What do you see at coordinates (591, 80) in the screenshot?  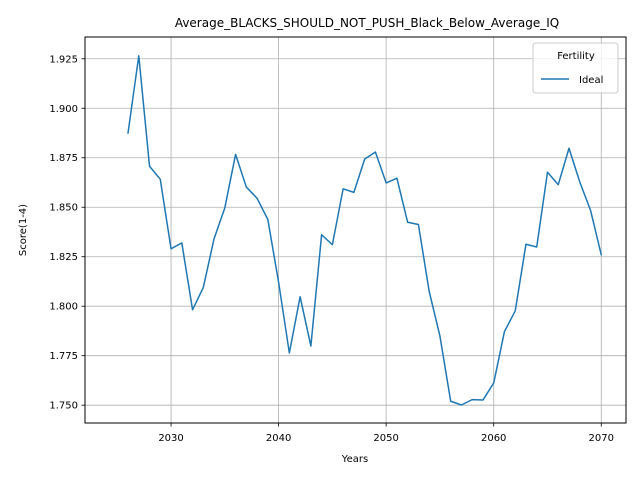 I see `legend-label-ideal: Ideal` at bounding box center [591, 80].